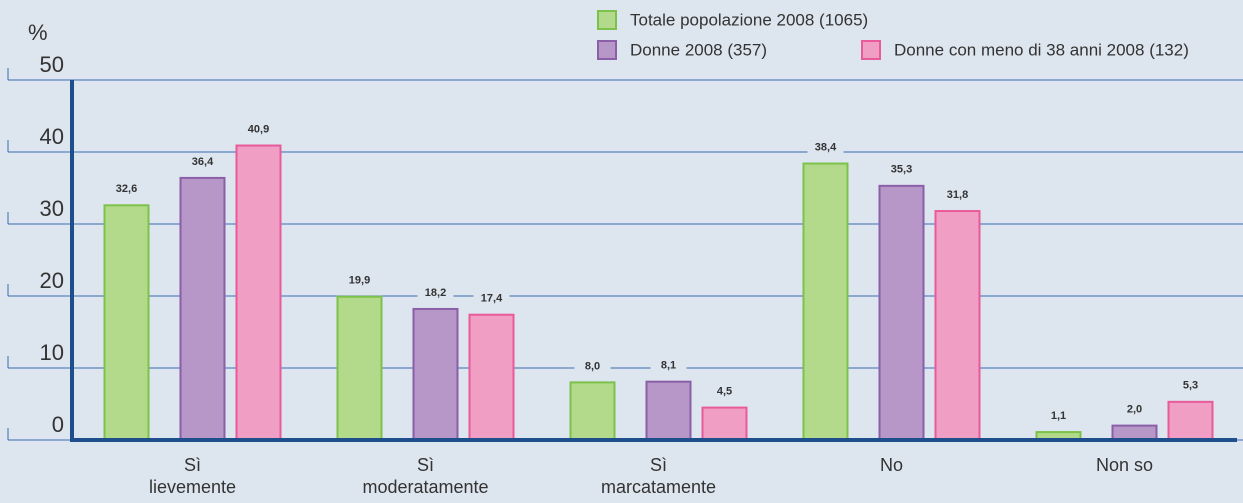 This screenshot has height=503, width=1243. I want to click on value-label: 2,0, so click(1134, 410).